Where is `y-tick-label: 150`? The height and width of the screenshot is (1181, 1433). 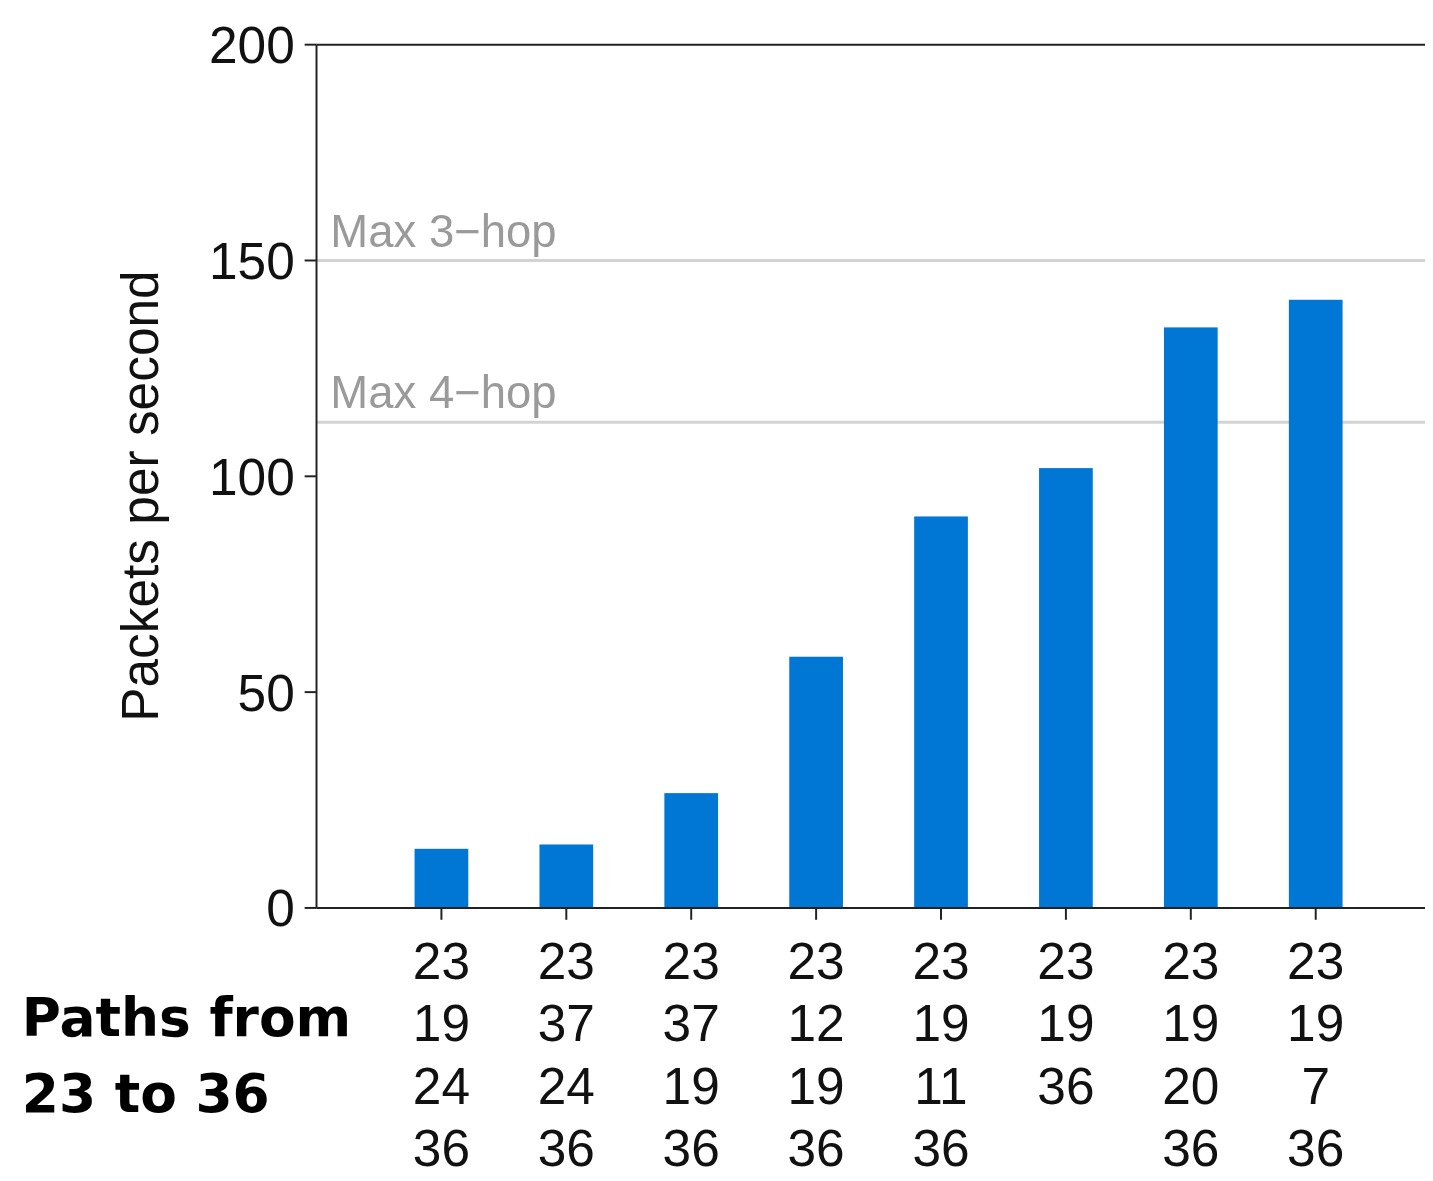
y-tick-label: 150 is located at coordinates (251, 261).